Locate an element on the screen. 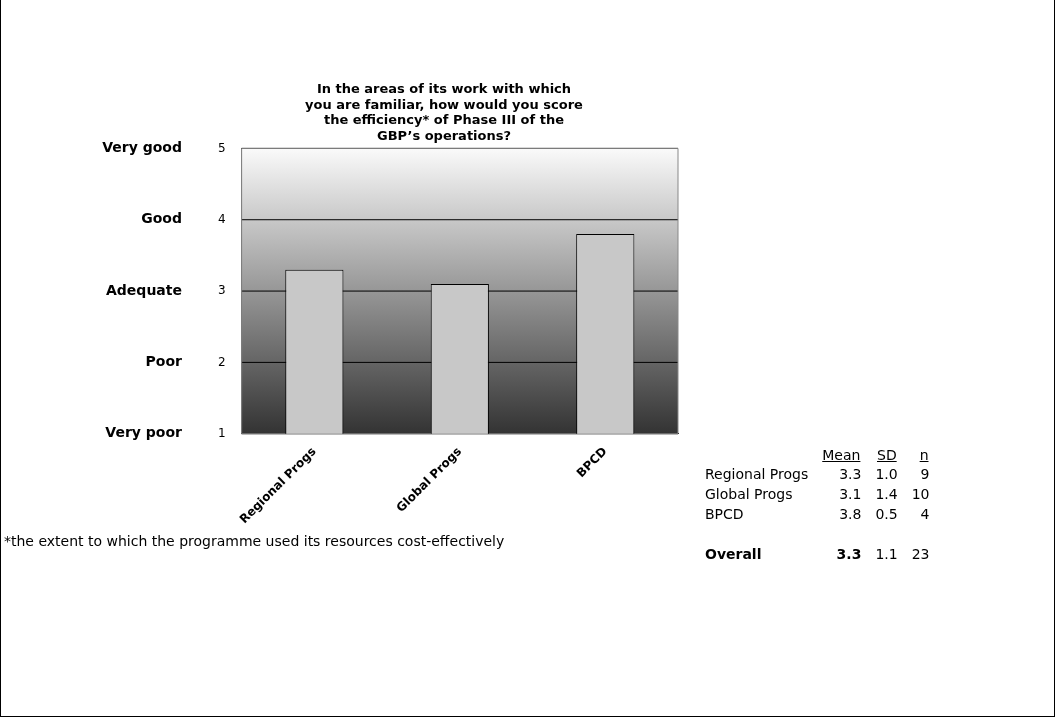 This screenshot has width=1055, height=717. data-label: 0.5 is located at coordinates (886, 514).